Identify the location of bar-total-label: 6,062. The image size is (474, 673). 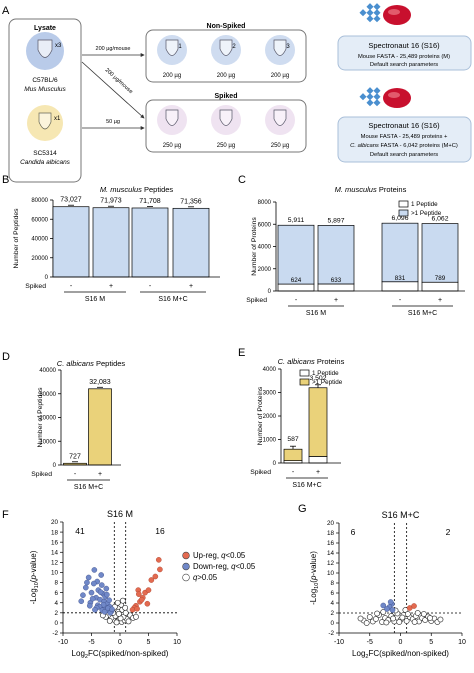
(439, 219).